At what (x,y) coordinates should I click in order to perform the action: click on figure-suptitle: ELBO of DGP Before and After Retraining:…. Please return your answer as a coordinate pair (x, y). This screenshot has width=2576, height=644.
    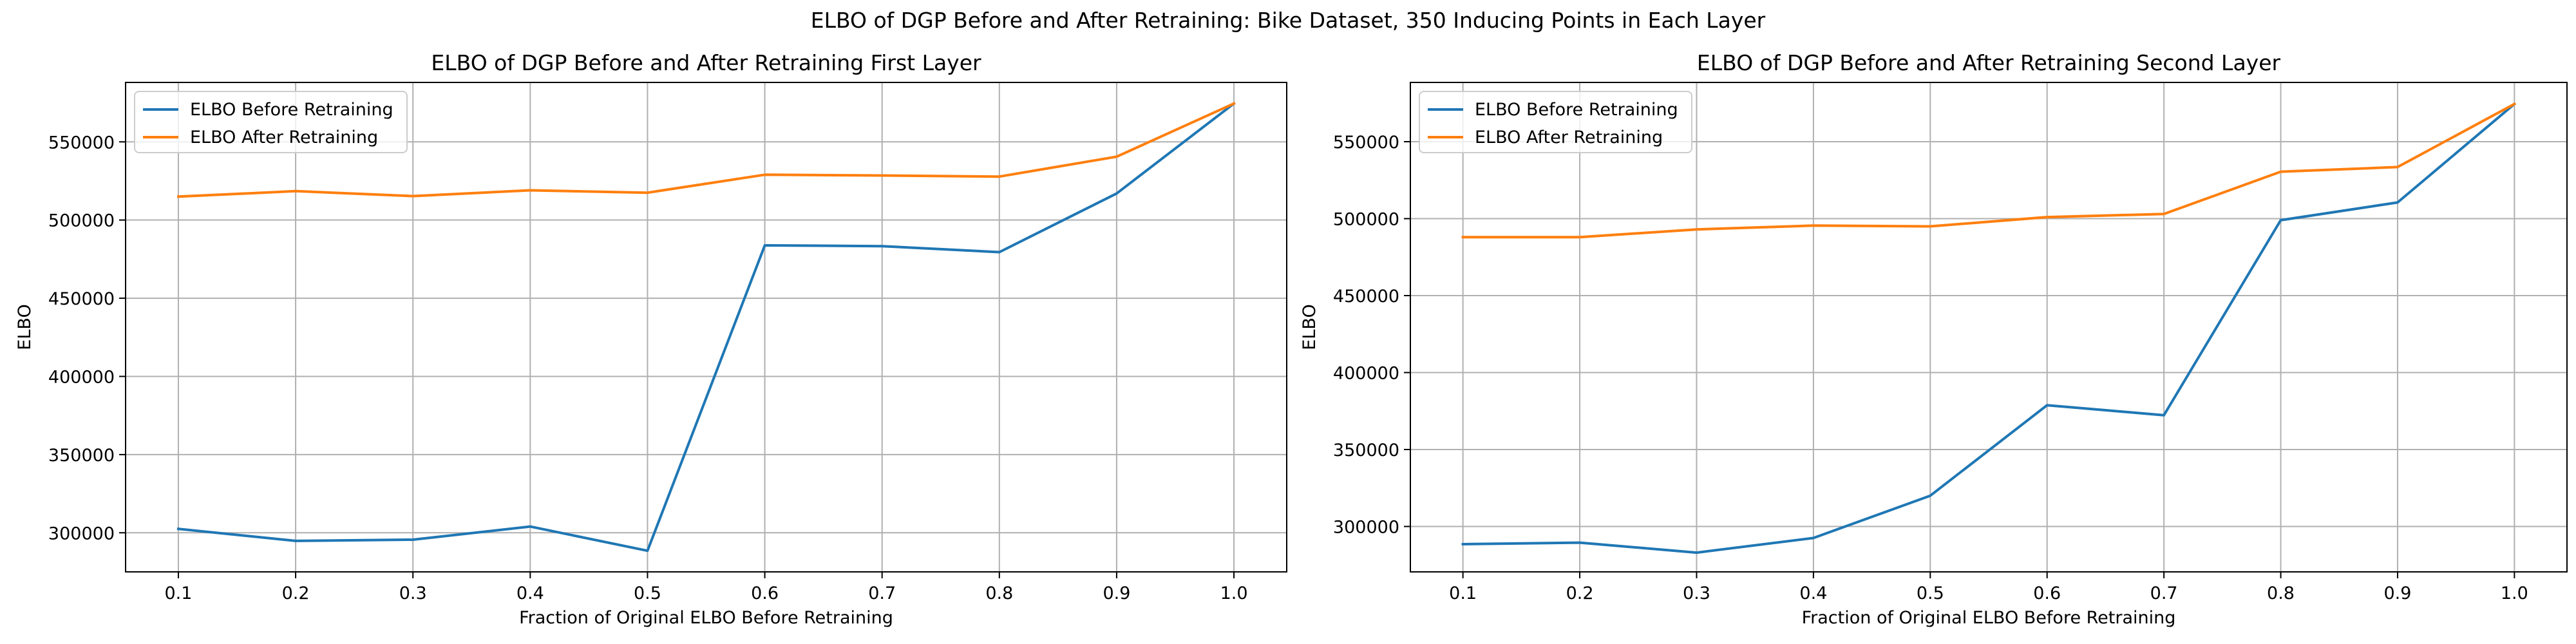
    Looking at the image, I should click on (1288, 20).